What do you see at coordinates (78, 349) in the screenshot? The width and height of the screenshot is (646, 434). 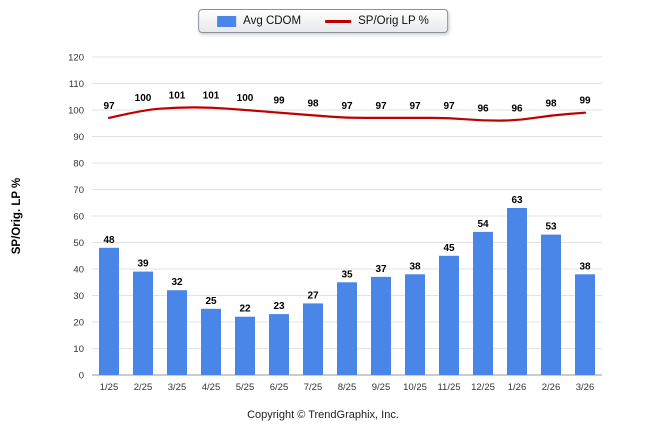 I see `y-tick-label: 10` at bounding box center [78, 349].